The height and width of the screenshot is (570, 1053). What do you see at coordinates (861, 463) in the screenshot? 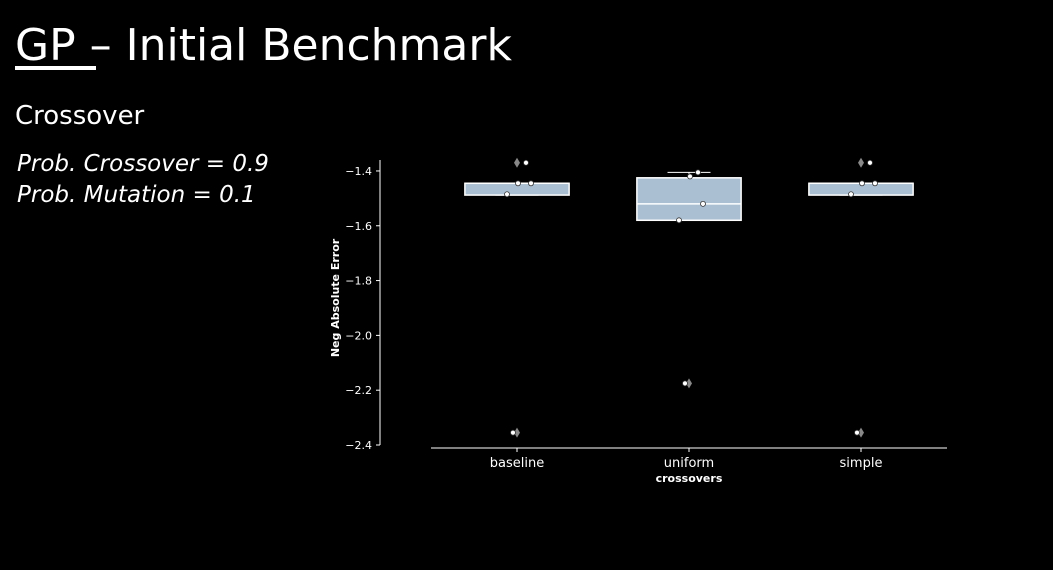
I see `x-tick-label: simple` at bounding box center [861, 463].